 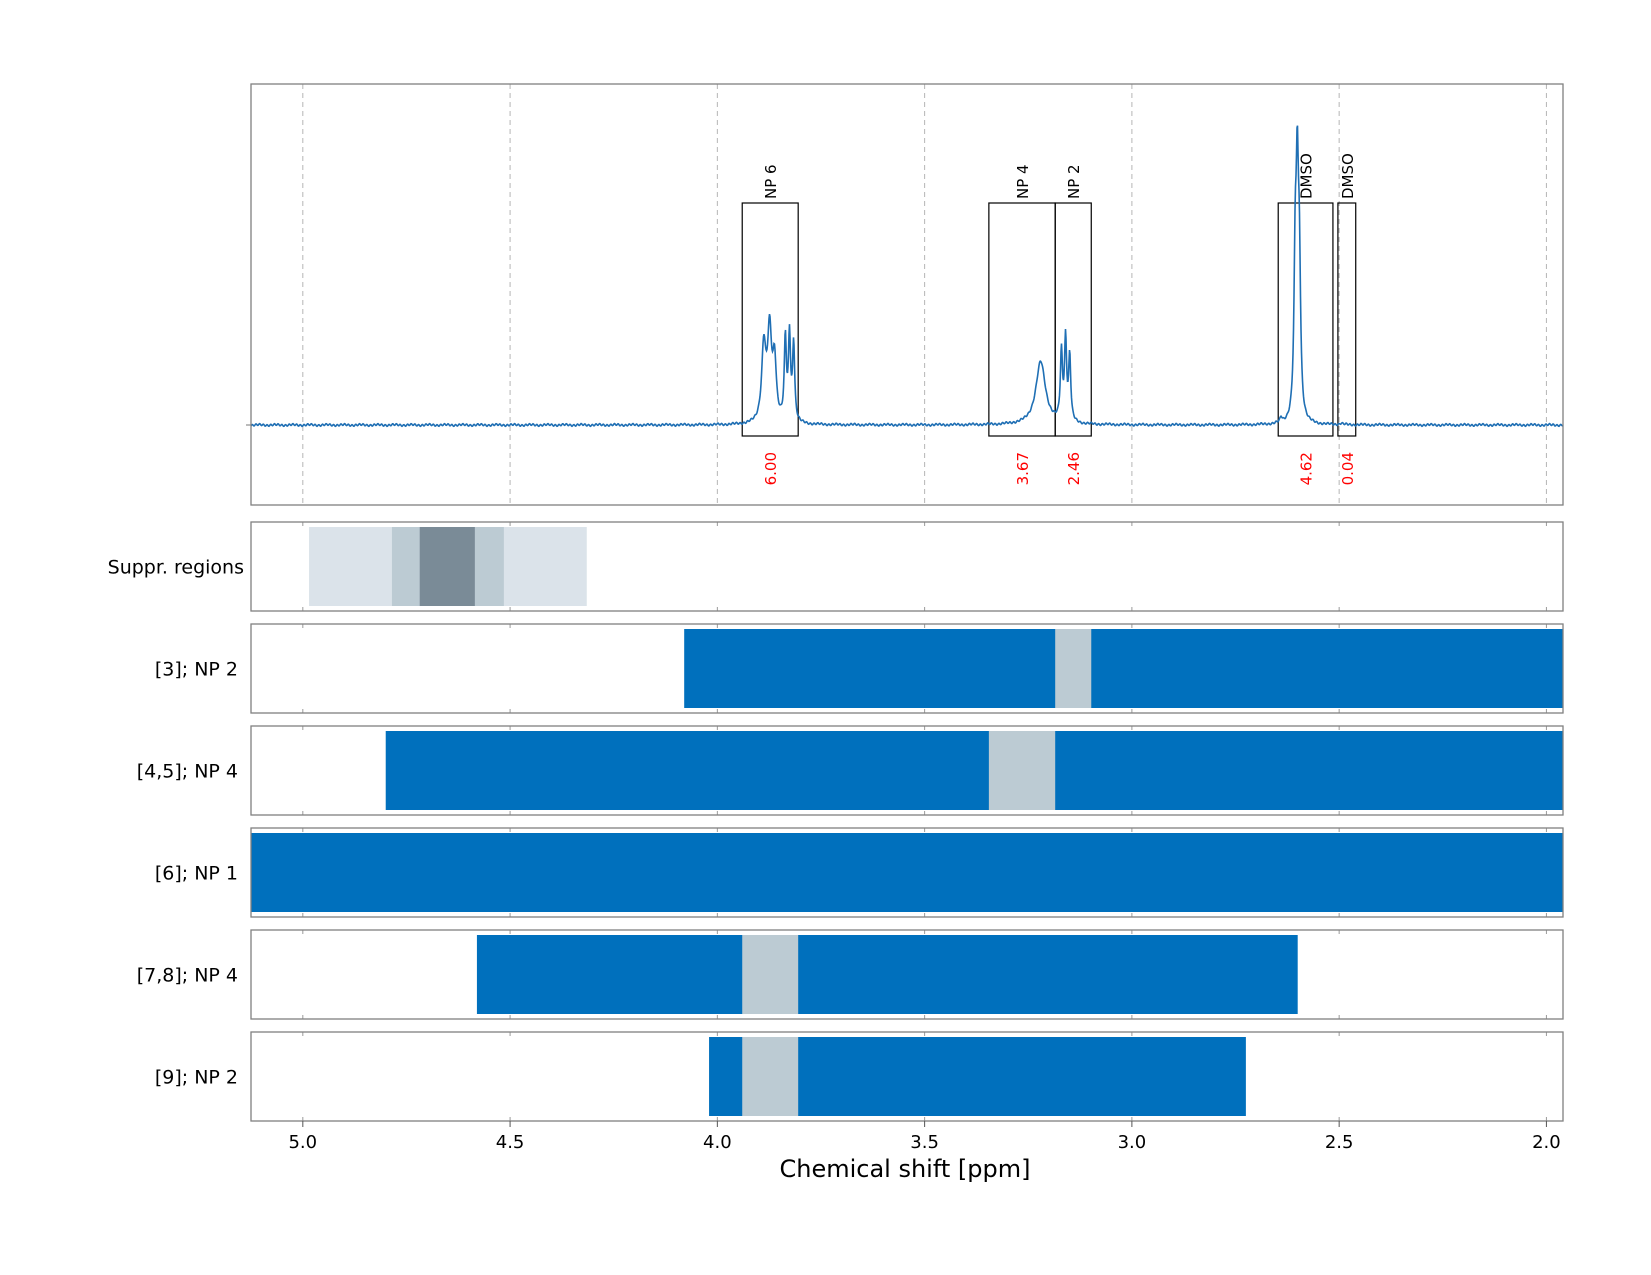 What do you see at coordinates (1023, 181) in the screenshot?
I see `annotation-label: NP 4` at bounding box center [1023, 181].